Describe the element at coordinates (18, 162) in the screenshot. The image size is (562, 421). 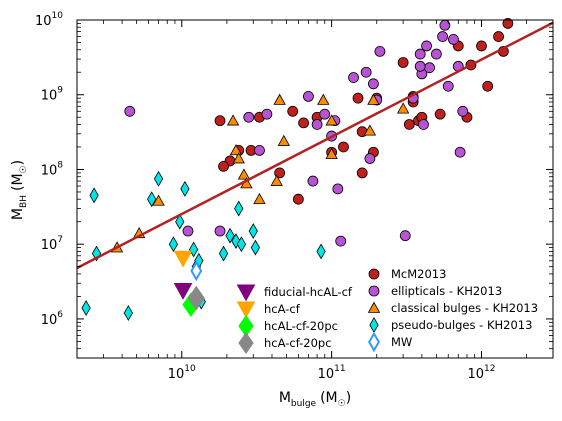
I see `y-axis-label-unit-close: )` at that location.